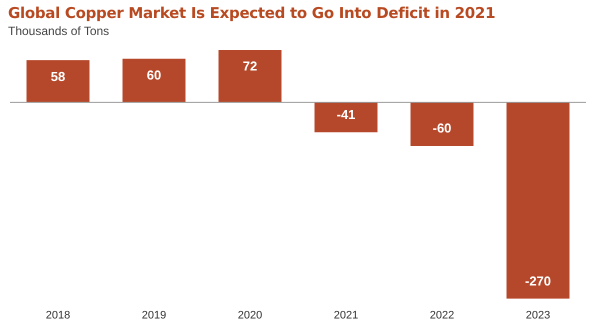  What do you see at coordinates (442, 128) in the screenshot?
I see `data-label: -60` at bounding box center [442, 128].